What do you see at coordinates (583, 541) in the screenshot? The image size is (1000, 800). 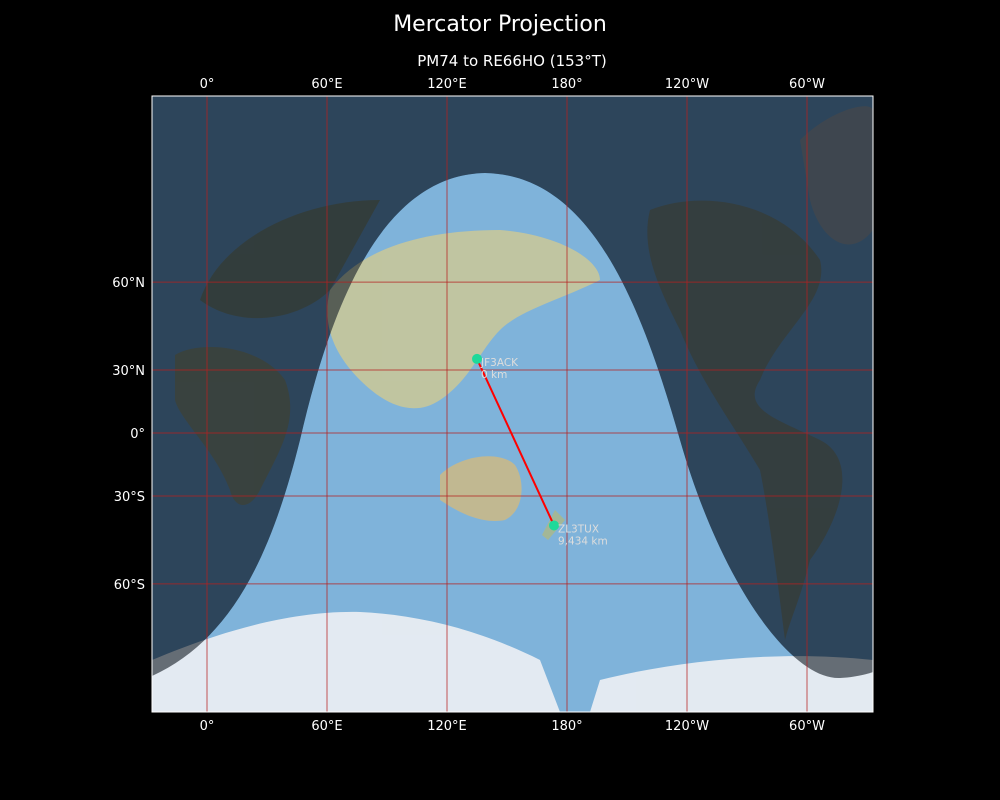 I see `station-distance: 9,434 km` at bounding box center [583, 541].